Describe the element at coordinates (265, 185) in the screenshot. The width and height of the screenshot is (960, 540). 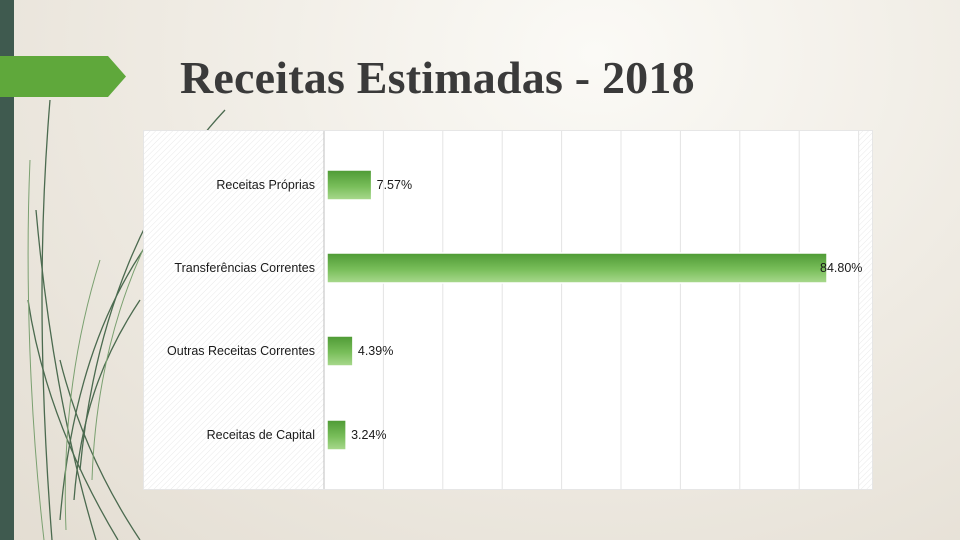
I see `category-label: Receitas Próprias` at that location.